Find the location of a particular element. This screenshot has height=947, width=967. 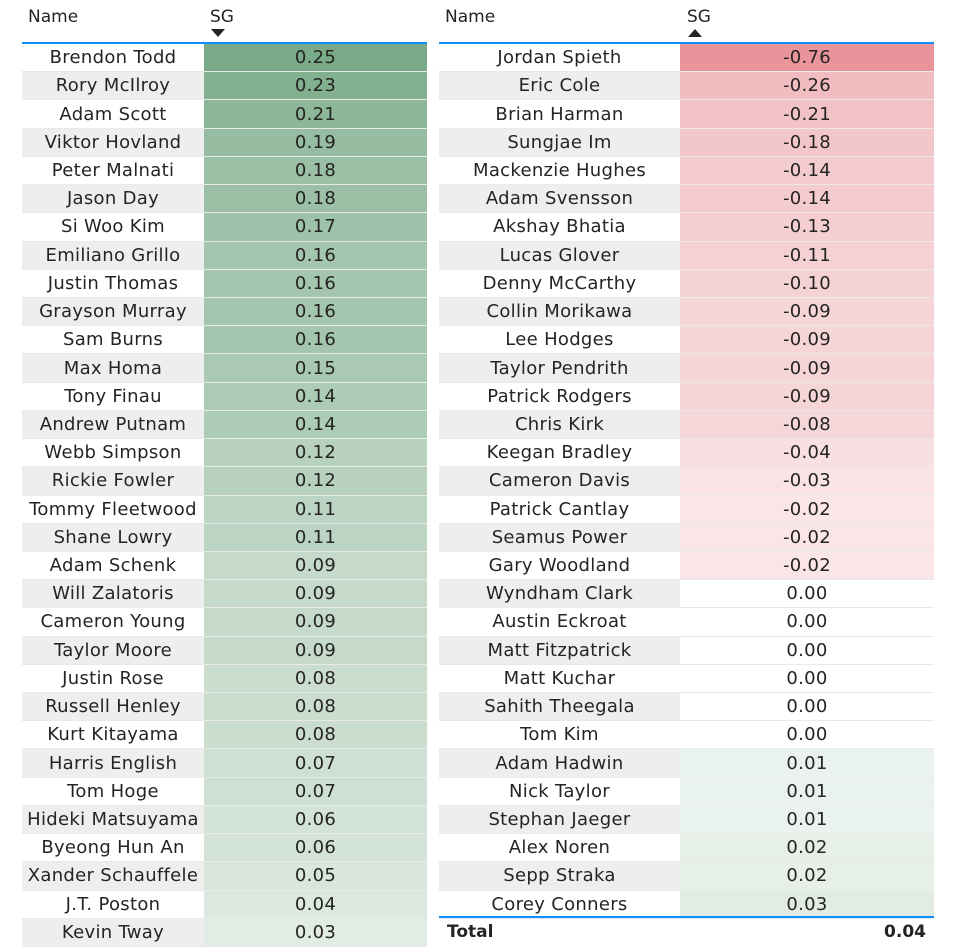

table-row: Byeong Hun An 0.06 is located at coordinates (224, 848).